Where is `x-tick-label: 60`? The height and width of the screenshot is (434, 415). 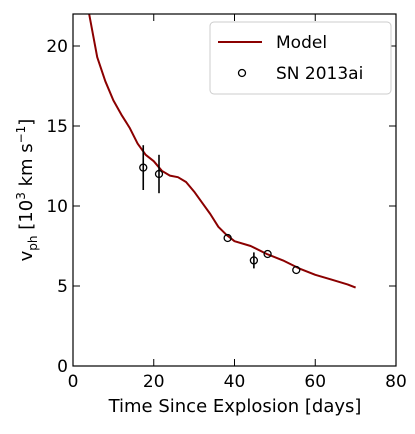
x-tick-label: 60 is located at coordinates (315, 382).